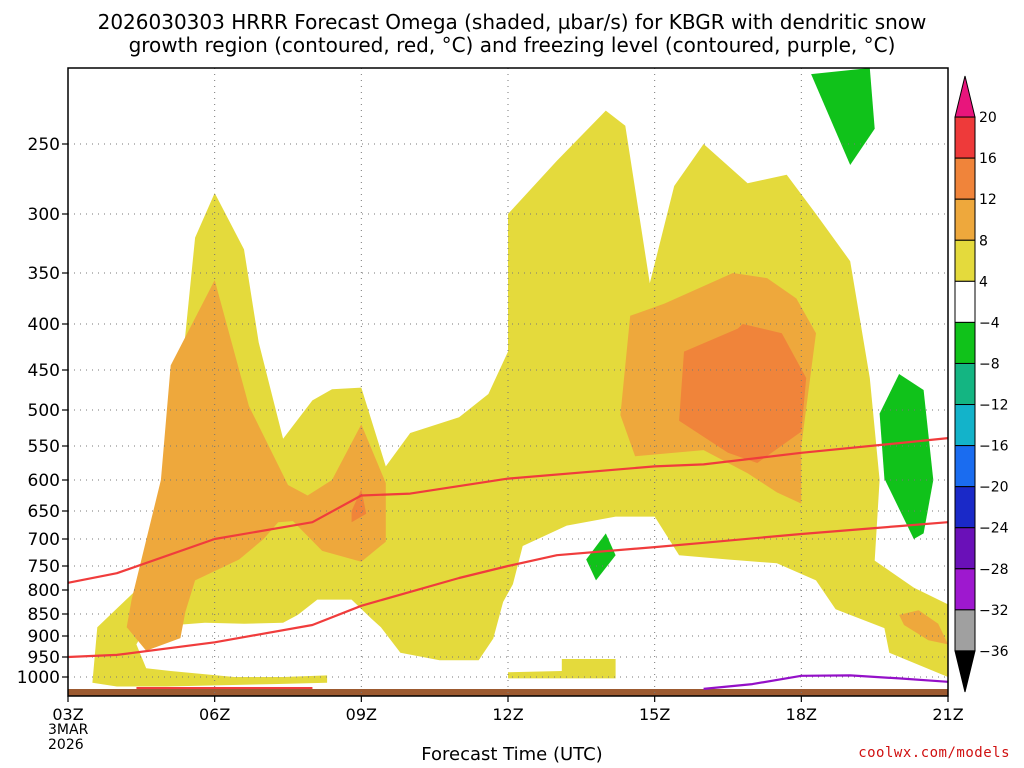  Describe the element at coordinates (44, 215) in the screenshot. I see `y-tick-label-300: 300` at that location.